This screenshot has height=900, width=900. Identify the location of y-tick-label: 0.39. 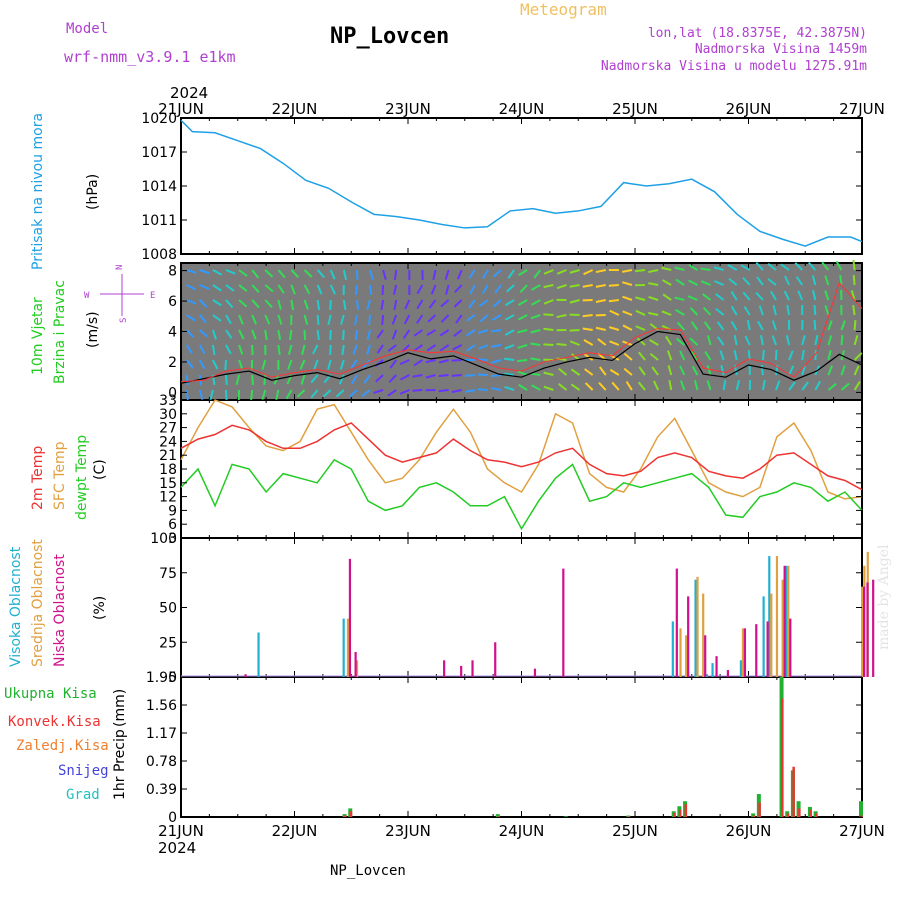
(161, 790).